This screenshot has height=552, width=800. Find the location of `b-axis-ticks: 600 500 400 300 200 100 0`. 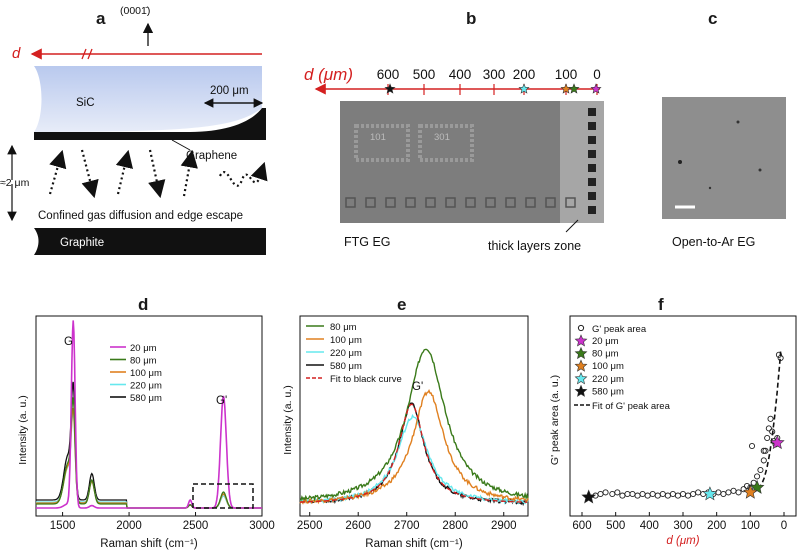

b-axis-ticks: 600 500 400 300 200 100 0 is located at coordinates (489, 81).